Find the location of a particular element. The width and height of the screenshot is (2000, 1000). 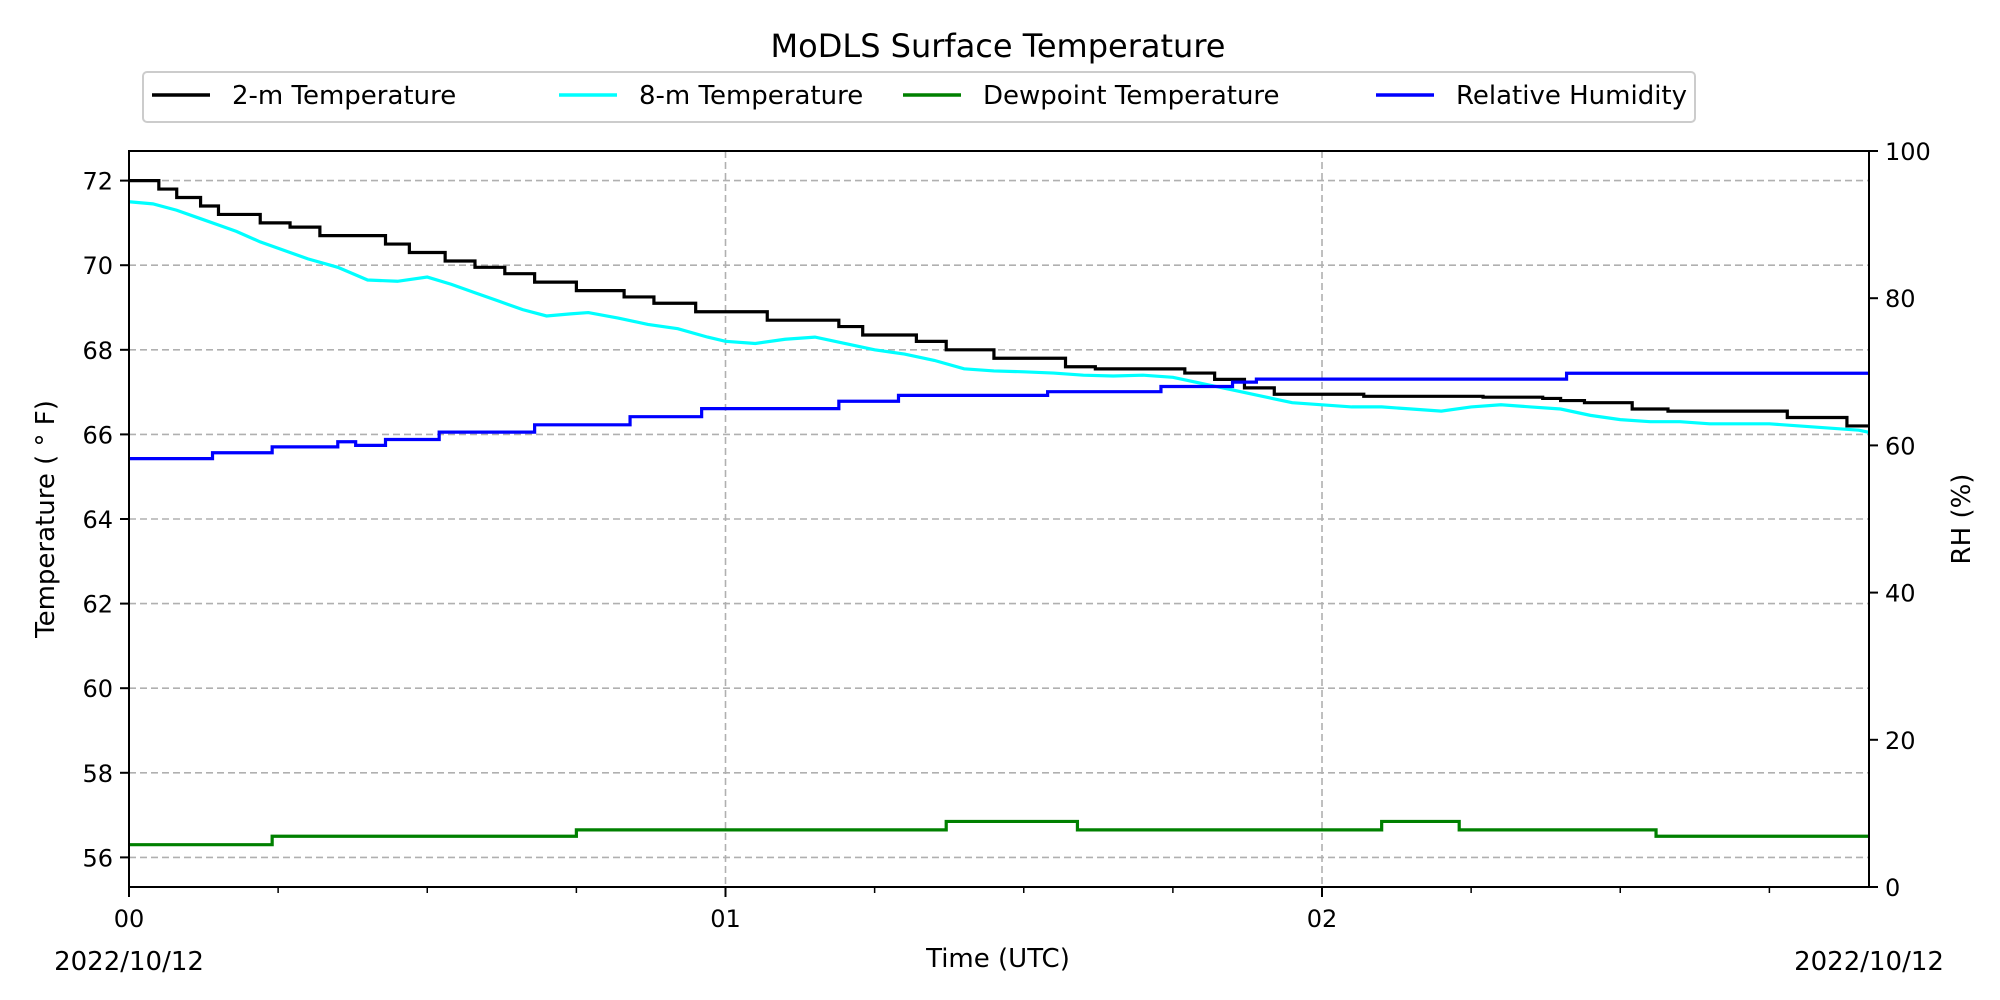

y2-tick-label: 20 is located at coordinates (1900, 741).